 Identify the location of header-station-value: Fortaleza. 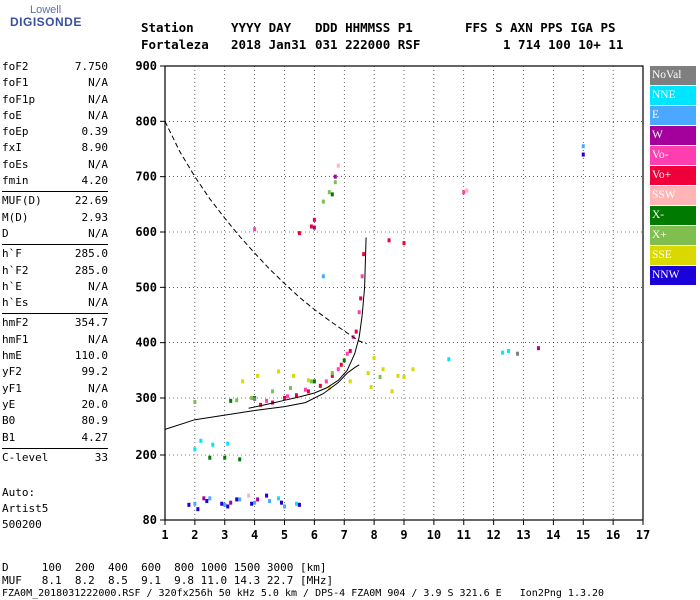
(175, 44).